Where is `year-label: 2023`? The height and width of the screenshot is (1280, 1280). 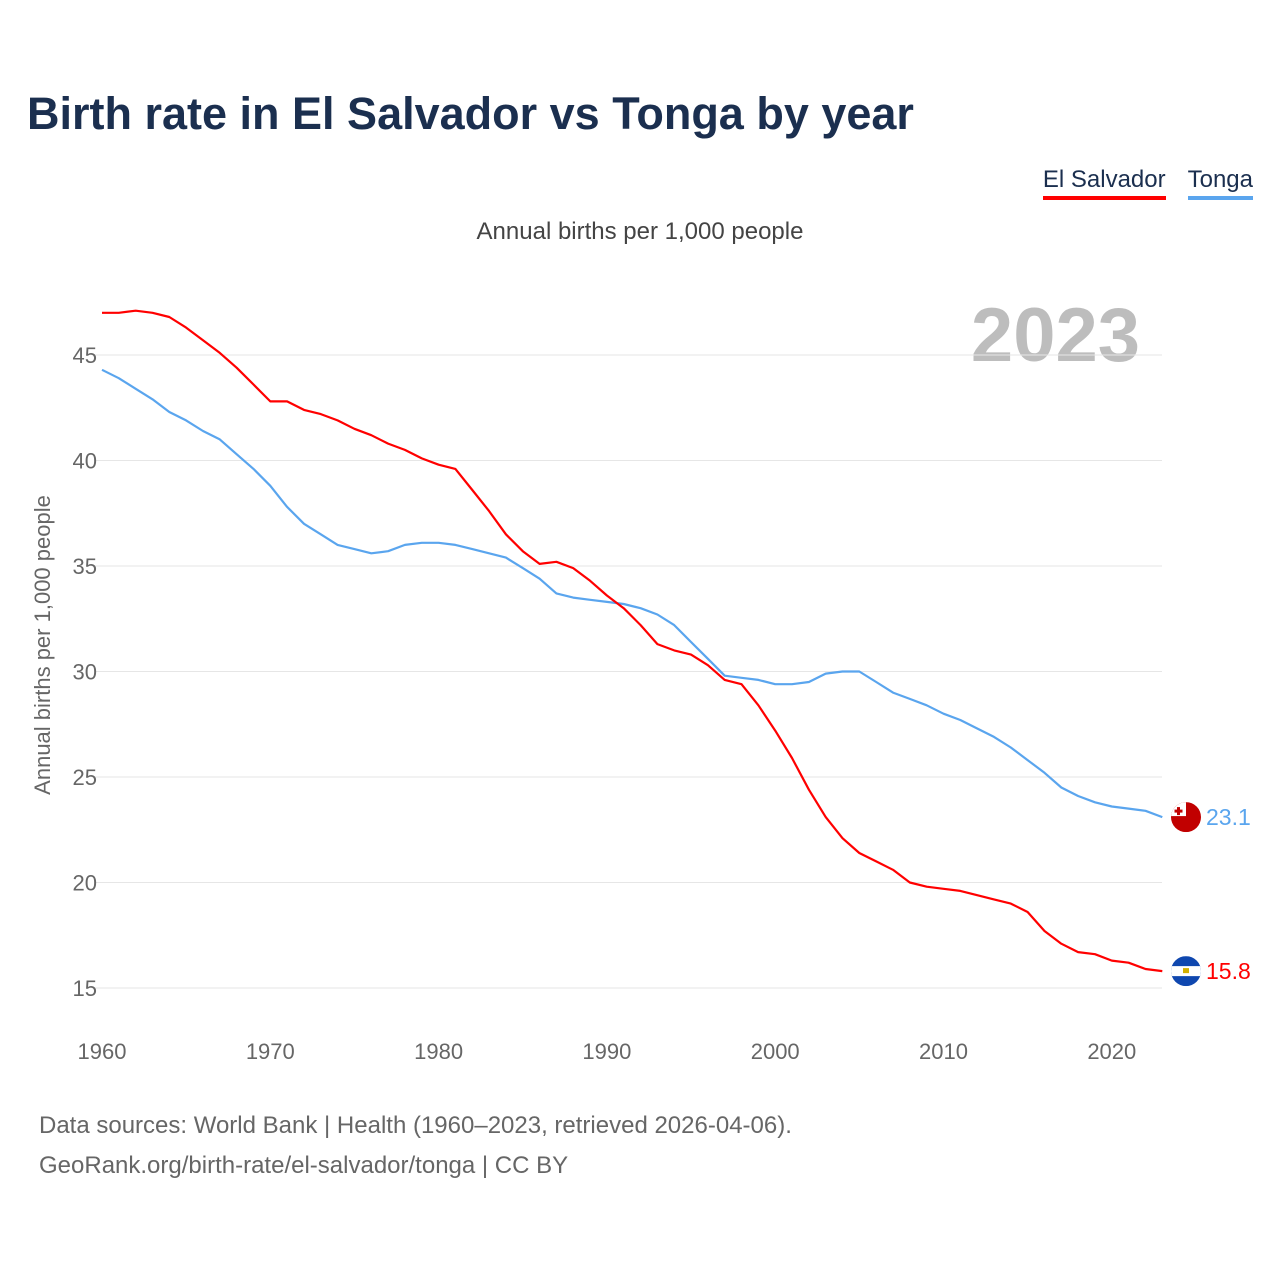 year-label: 2023 is located at coordinates (1055, 335).